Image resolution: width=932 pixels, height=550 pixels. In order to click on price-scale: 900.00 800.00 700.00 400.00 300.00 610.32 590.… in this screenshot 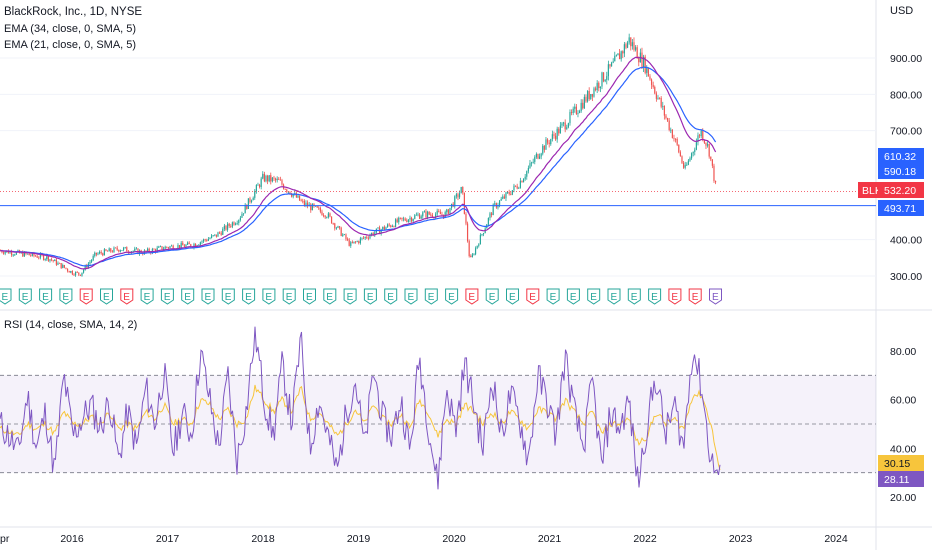, I will do `click(891, 168)`.